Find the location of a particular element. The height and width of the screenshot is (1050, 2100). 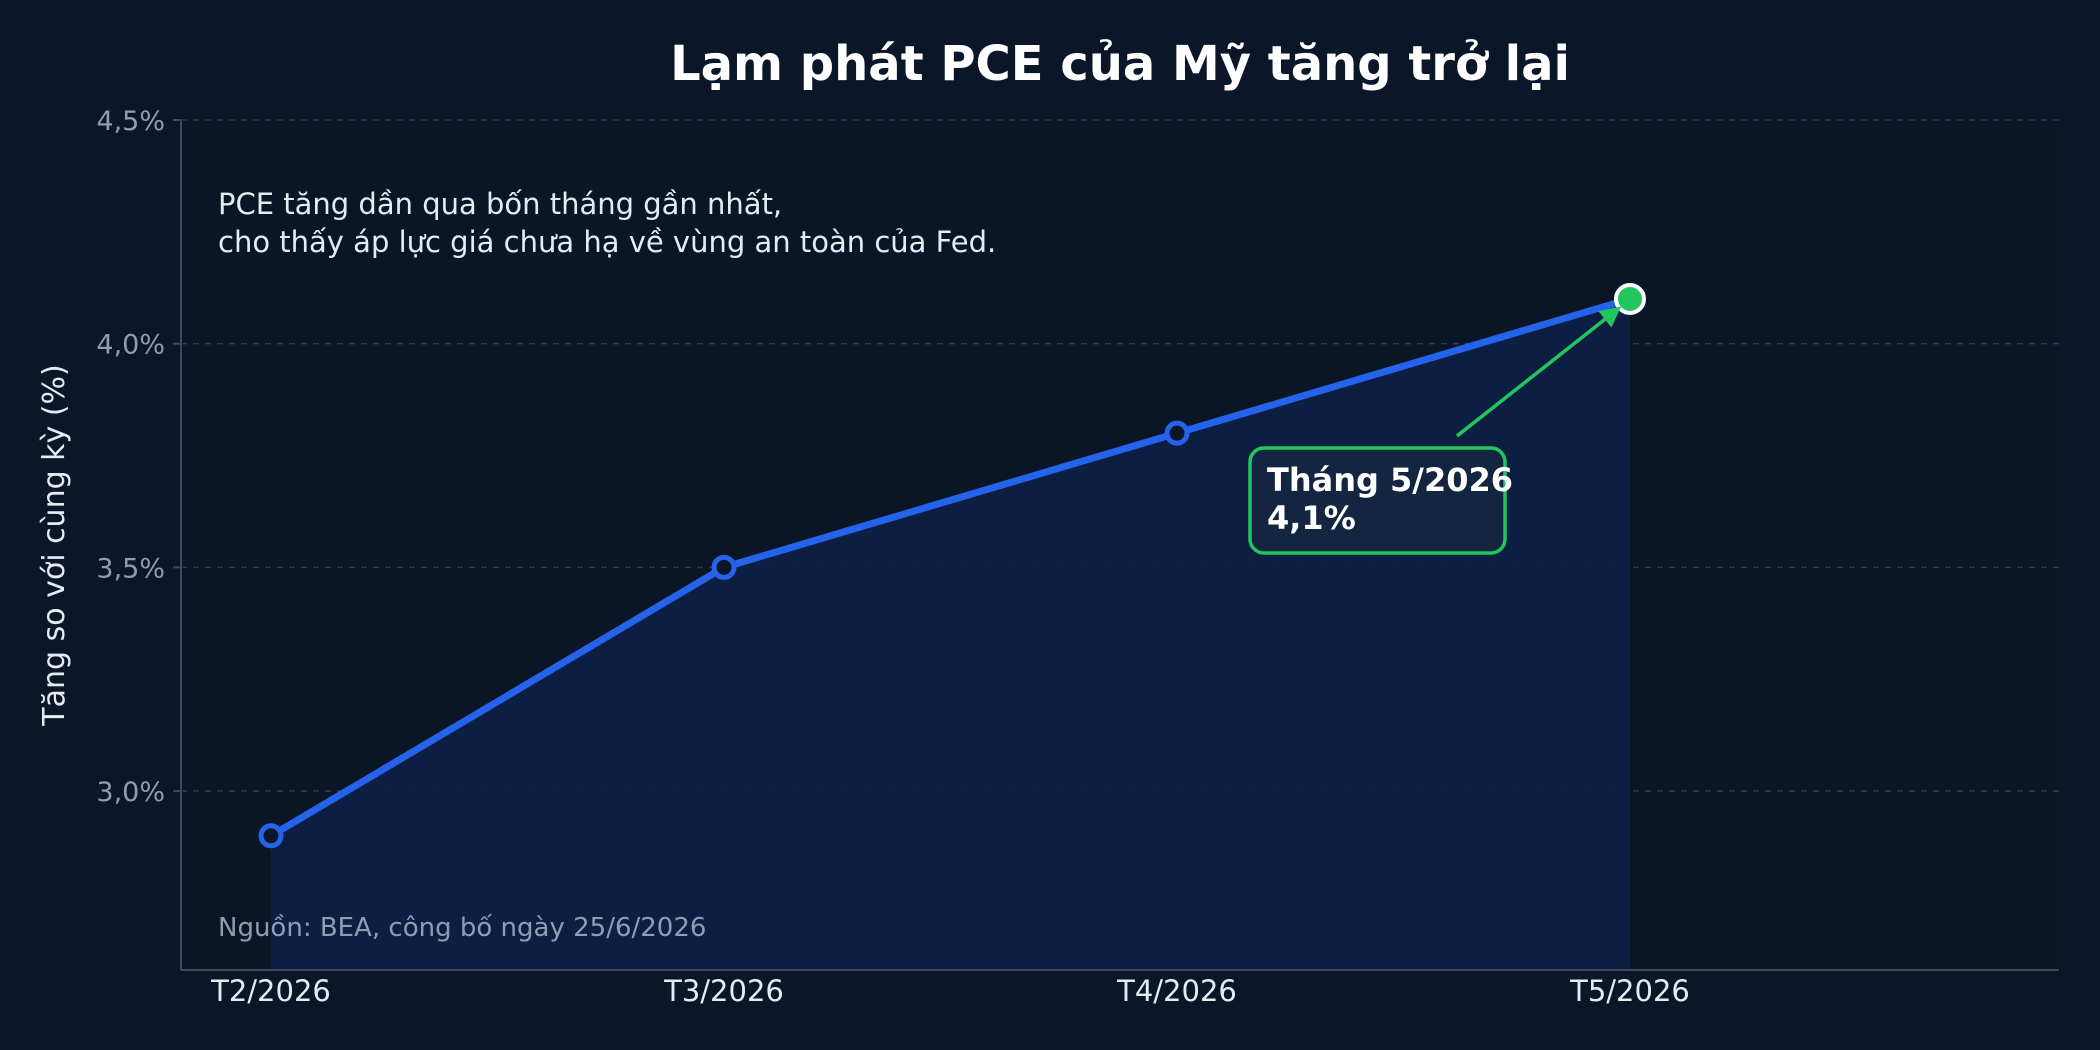

y-tick-label: 4,5% is located at coordinates (130, 121).